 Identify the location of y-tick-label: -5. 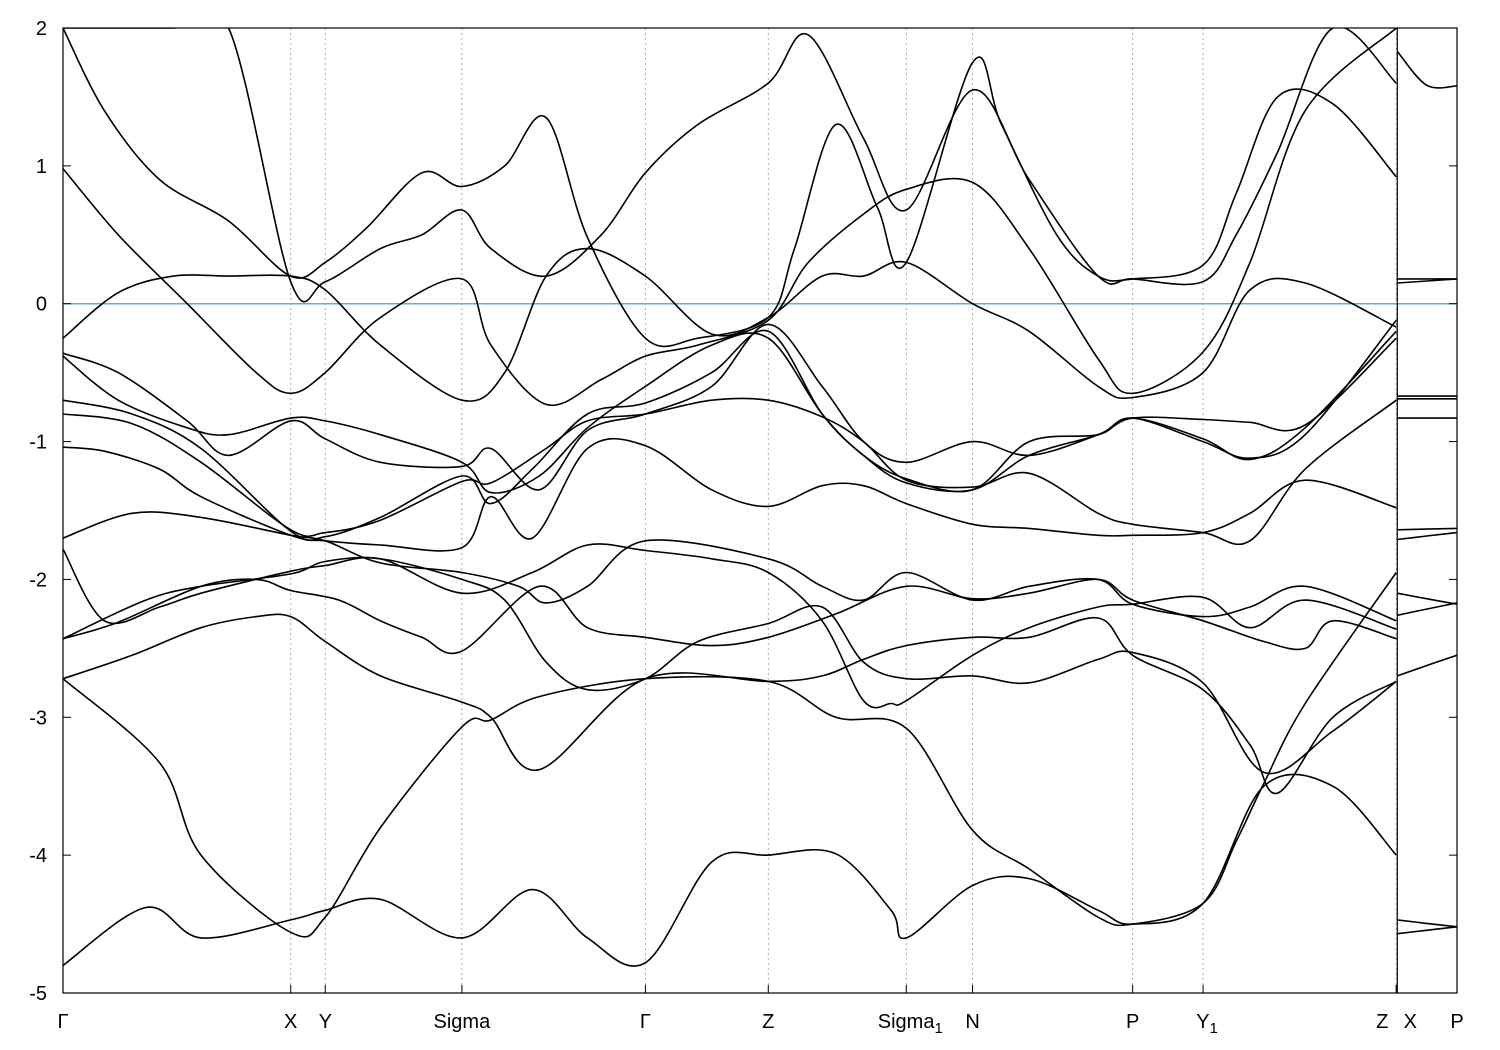
(38, 994).